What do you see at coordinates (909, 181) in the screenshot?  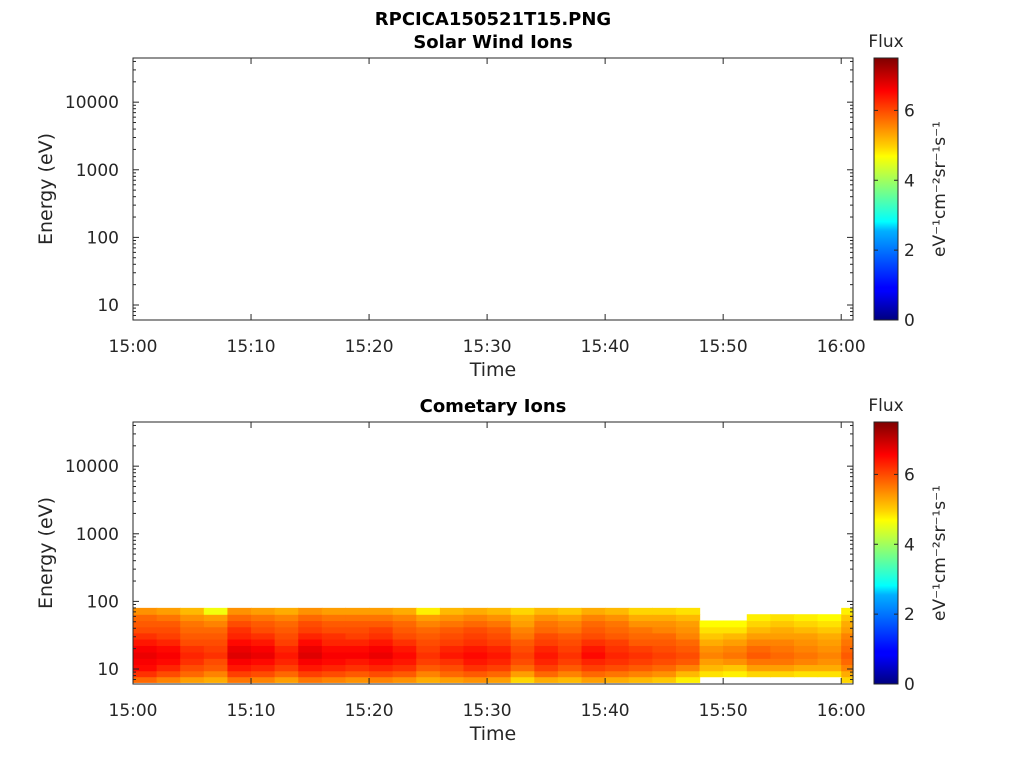 I see `colorbar-tick-label: 4` at bounding box center [909, 181].